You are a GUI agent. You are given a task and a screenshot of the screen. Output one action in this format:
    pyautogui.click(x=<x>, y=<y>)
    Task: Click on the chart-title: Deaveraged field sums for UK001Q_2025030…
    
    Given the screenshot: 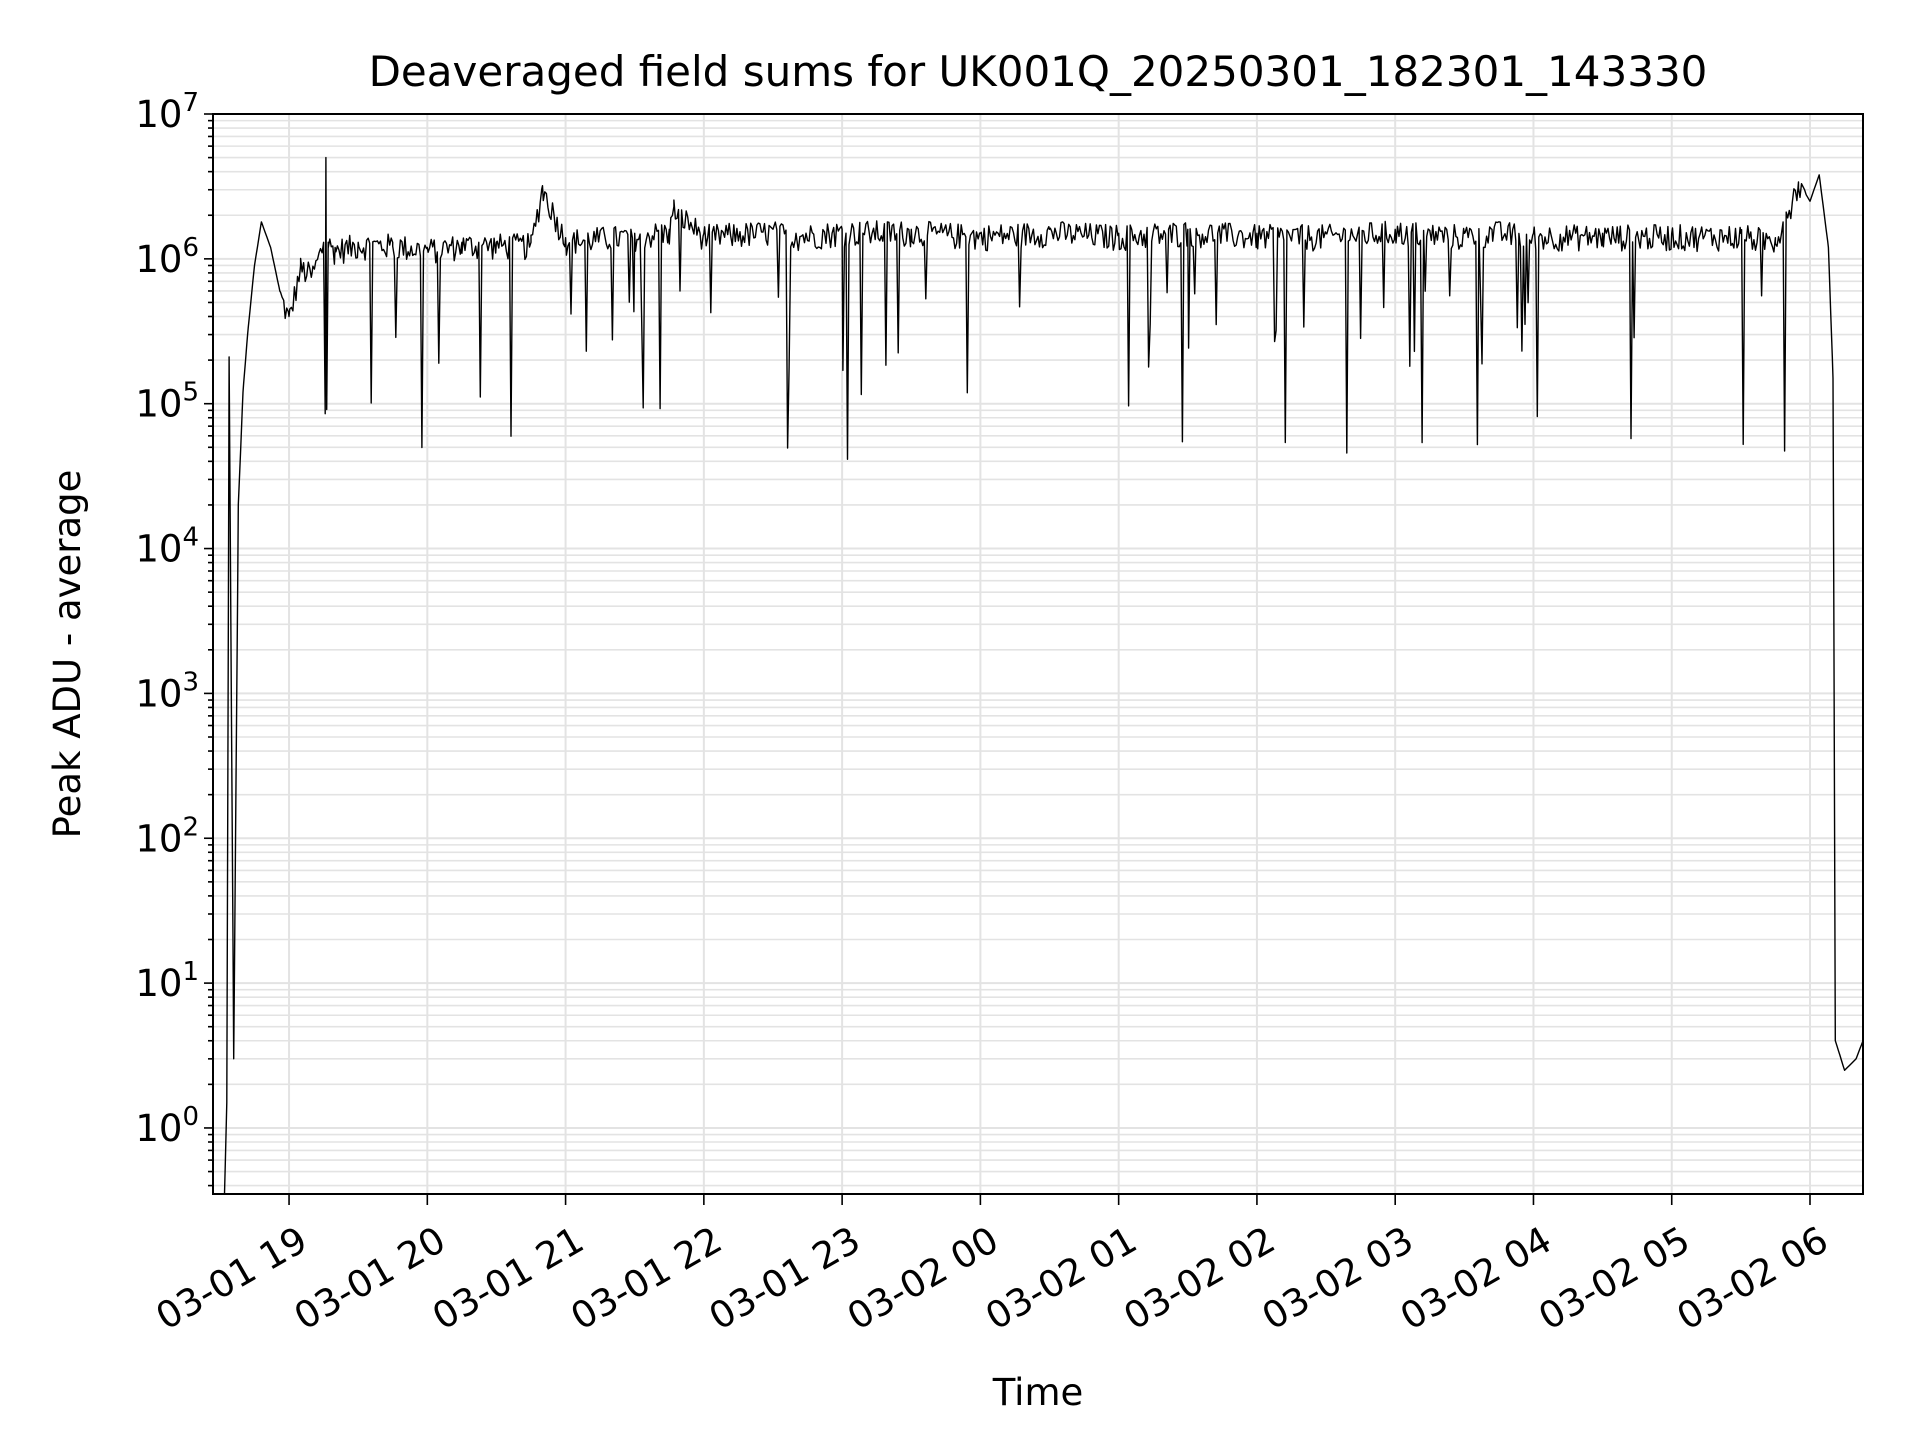 What is the action you would take?
    pyautogui.click(x=1038, y=71)
    